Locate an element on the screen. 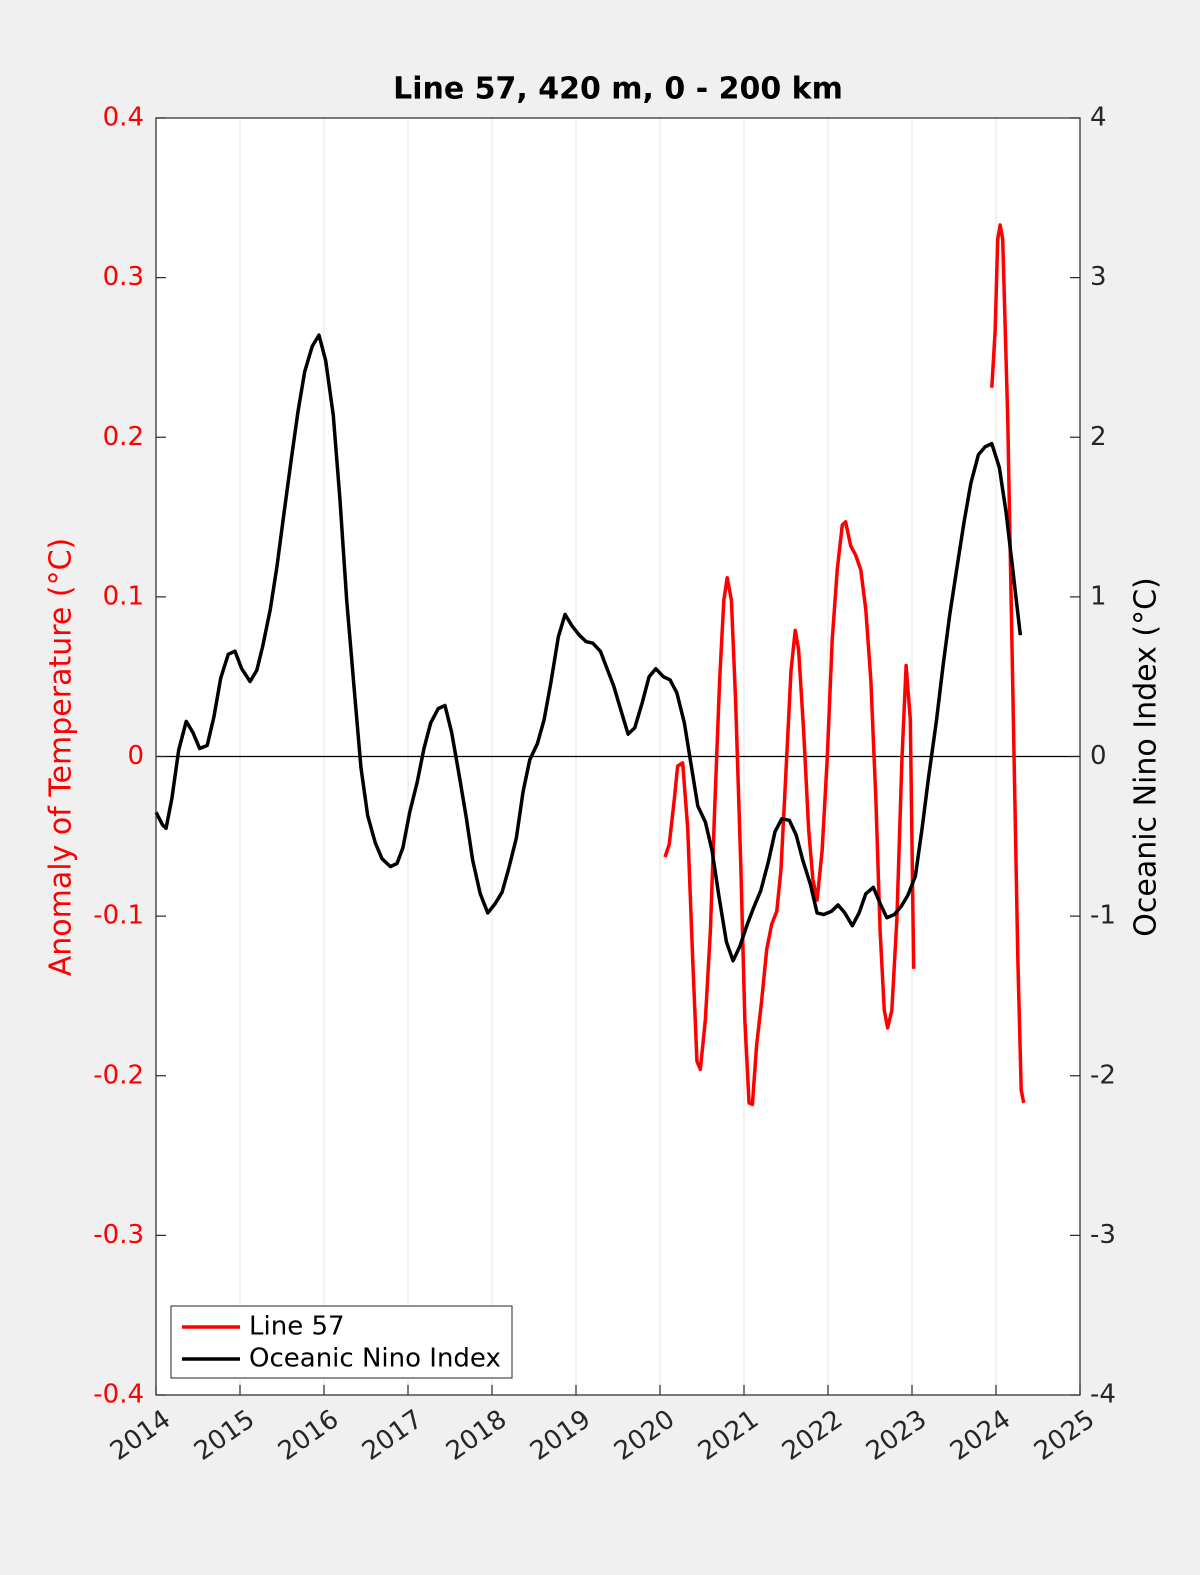 This screenshot has width=1200, height=1575. x-tick-label: 2025 is located at coordinates (1064, 1435).